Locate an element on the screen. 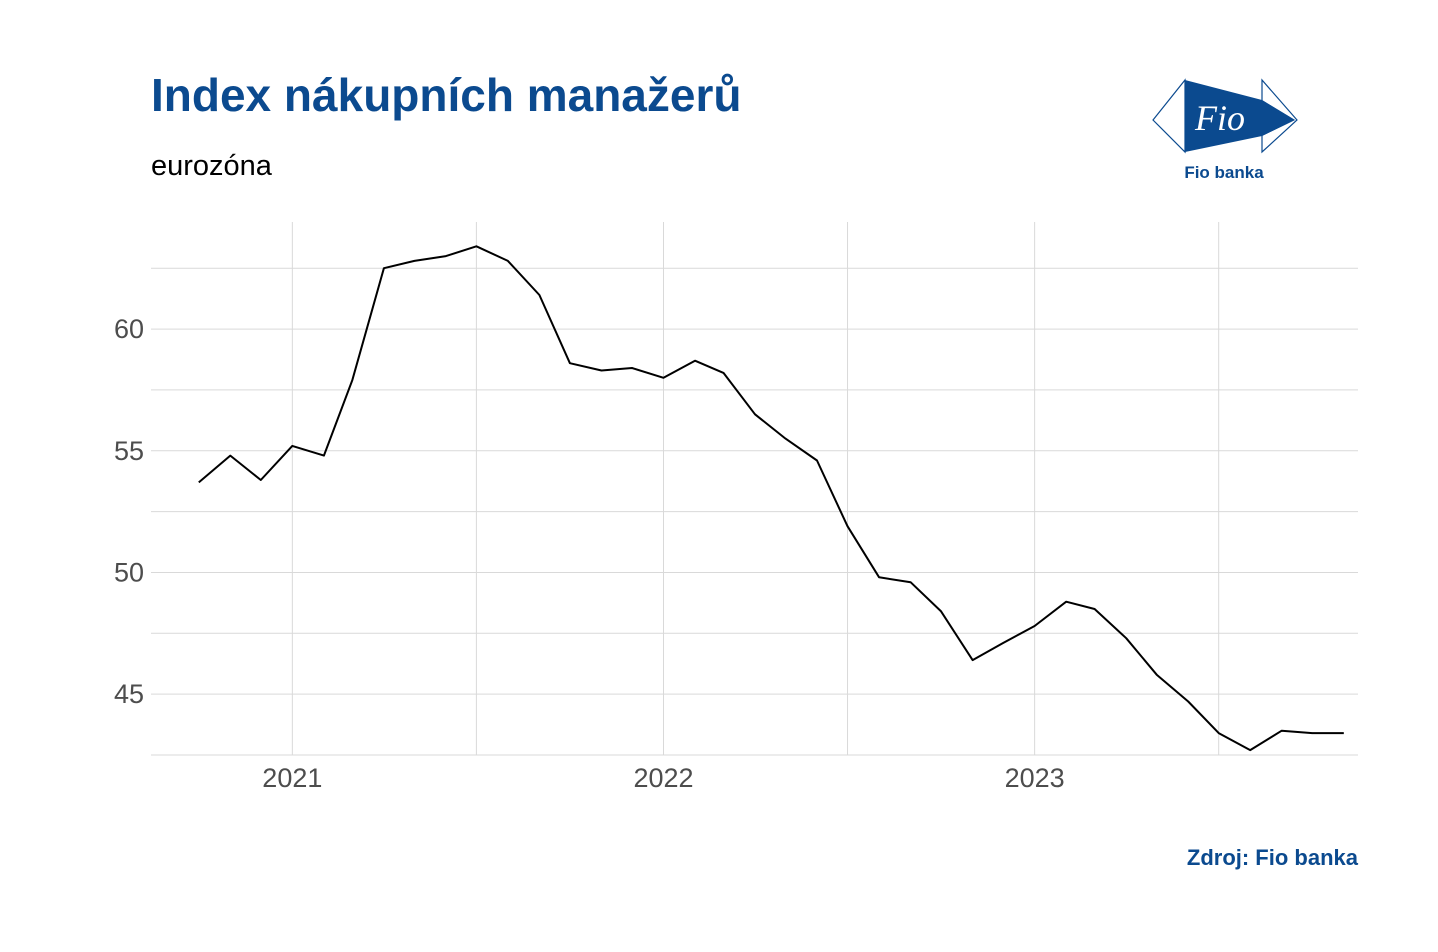  y-tick-label: 45 is located at coordinates (129, 694).